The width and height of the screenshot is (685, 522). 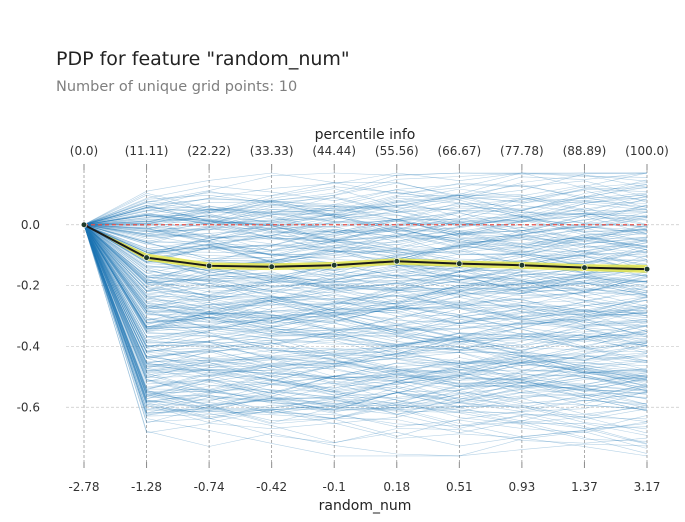 I want to click on x-tick-label: 1.37, so click(x=584, y=487).